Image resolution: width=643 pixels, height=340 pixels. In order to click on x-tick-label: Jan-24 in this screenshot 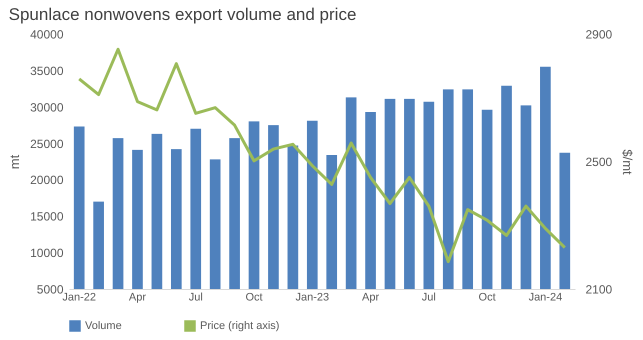, I will do `click(545, 298)`.